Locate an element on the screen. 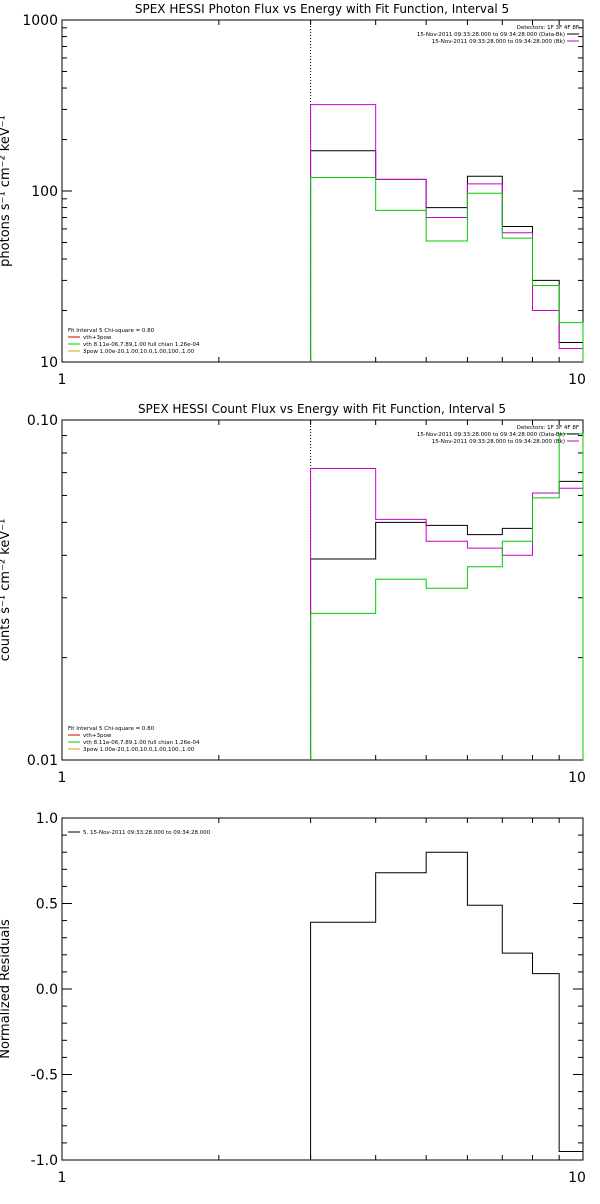 The image size is (600, 1204). count-series-1-histogram is located at coordinates (447, 614).